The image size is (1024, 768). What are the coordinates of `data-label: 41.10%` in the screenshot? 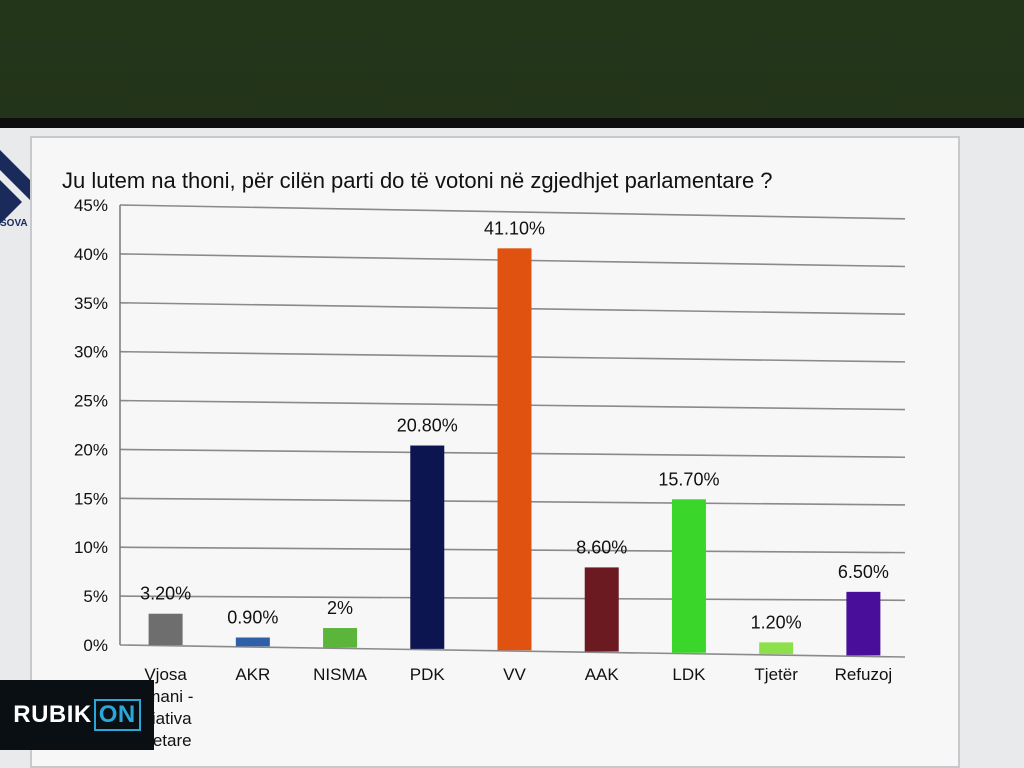 It's located at (514, 228).